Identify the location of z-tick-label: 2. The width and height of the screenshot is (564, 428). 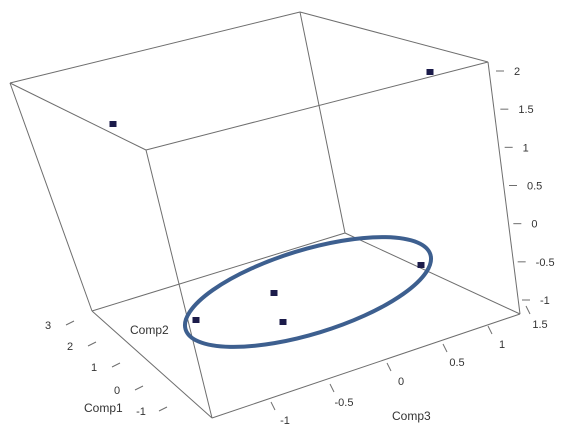
(517, 72).